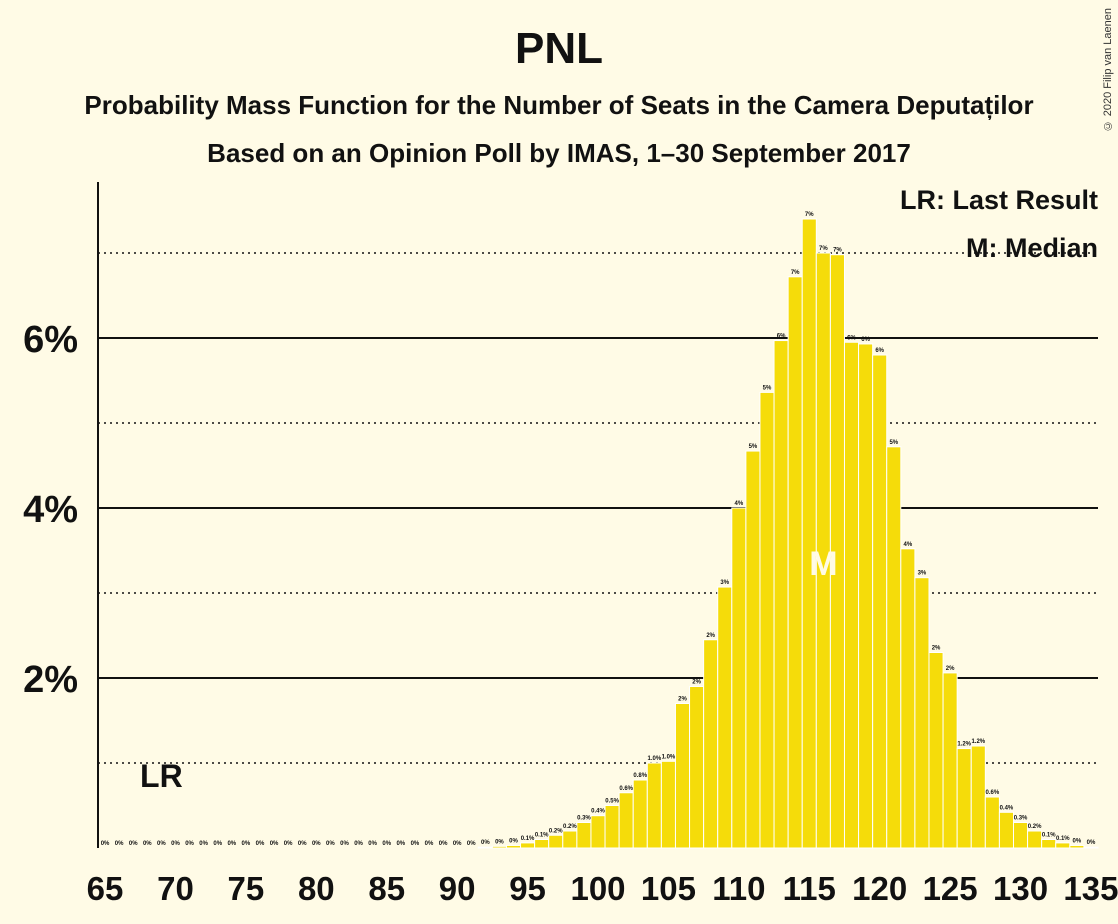 Image resolution: width=1118 pixels, height=924 pixels. Describe the element at coordinates (386, 888) in the screenshot. I see `x-tick-label: 85` at that location.